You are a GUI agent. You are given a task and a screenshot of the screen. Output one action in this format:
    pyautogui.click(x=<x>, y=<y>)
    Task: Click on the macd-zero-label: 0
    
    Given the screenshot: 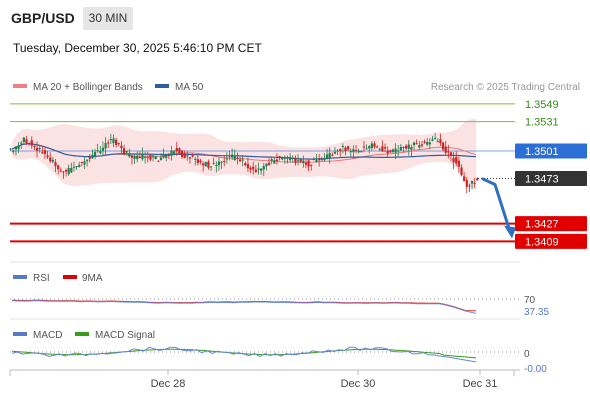 What is the action you would take?
    pyautogui.click(x=527, y=354)
    